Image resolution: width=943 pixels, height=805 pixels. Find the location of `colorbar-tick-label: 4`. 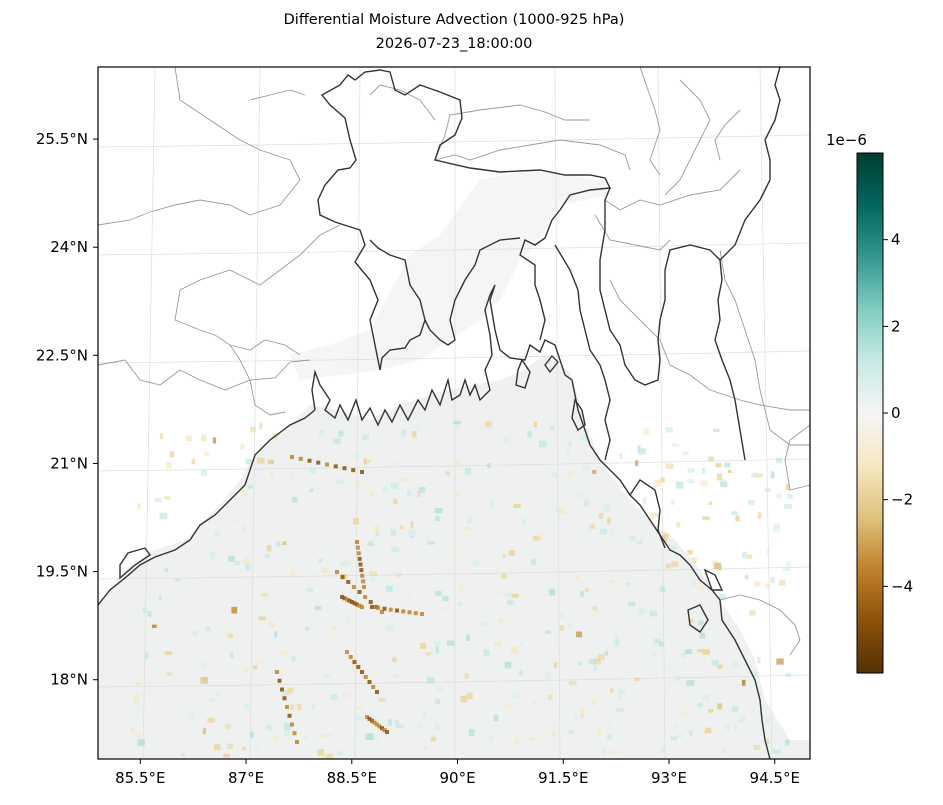

colorbar-tick-label: 4 is located at coordinates (896, 240).